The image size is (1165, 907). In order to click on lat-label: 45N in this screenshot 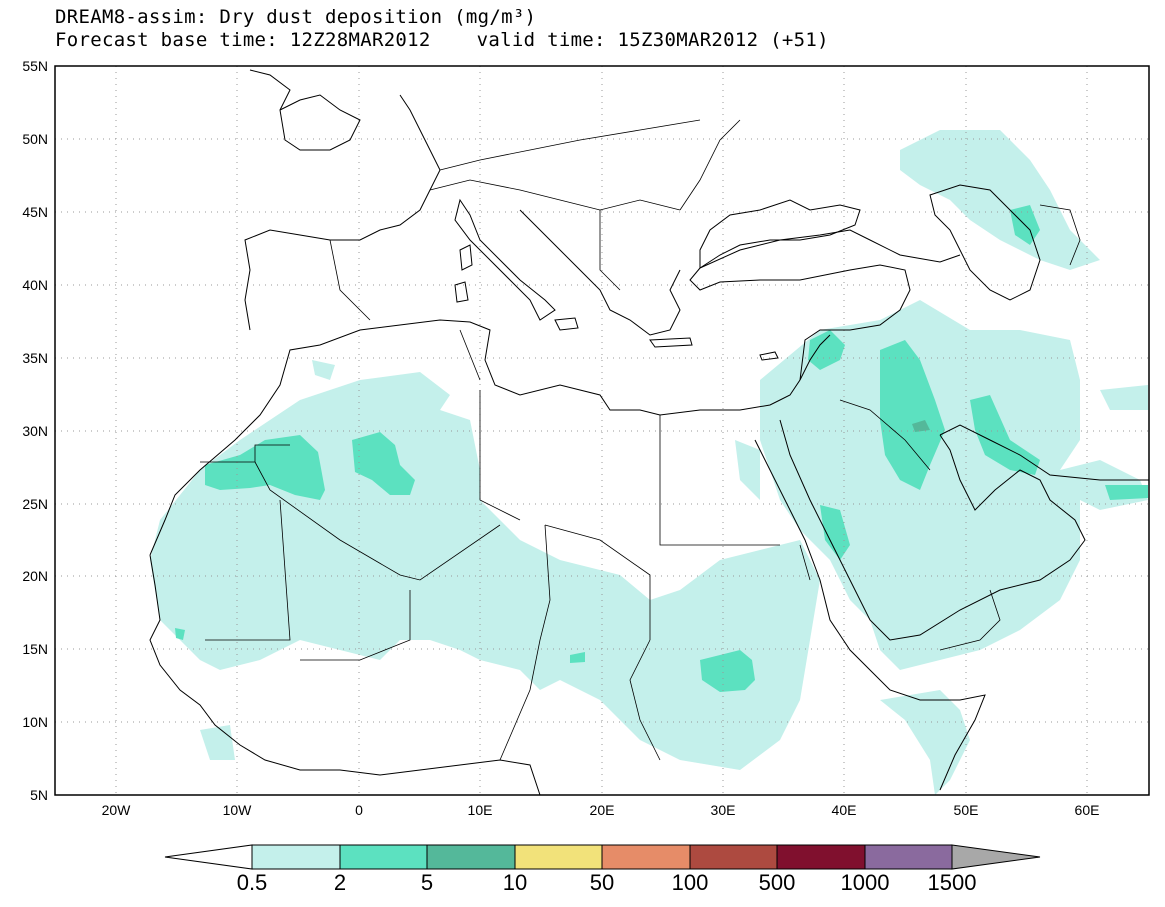, I will do `click(35, 212)`.